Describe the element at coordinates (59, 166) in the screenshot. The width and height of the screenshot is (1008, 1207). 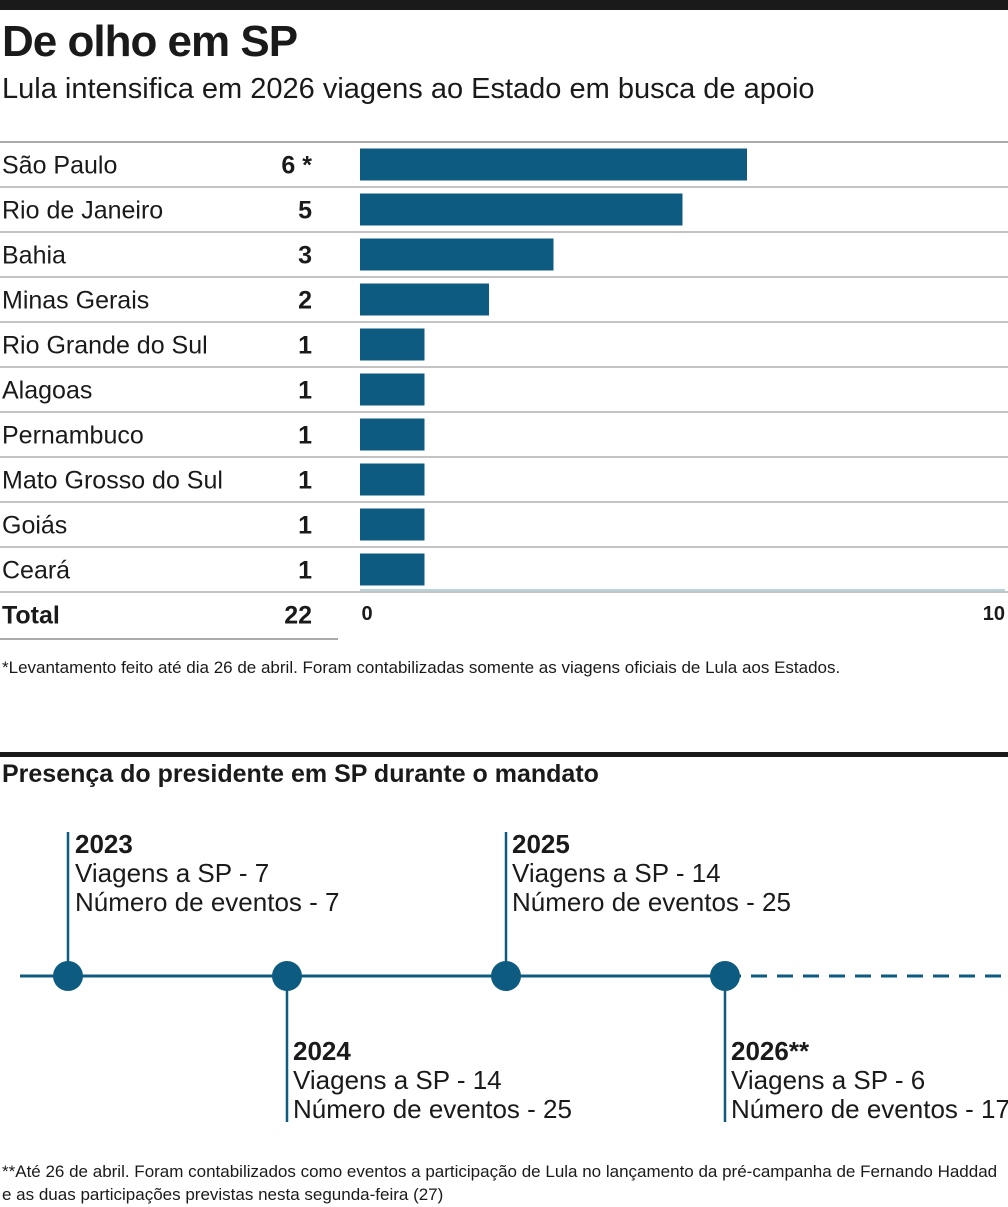
I see `category-label: São Paulo` at that location.